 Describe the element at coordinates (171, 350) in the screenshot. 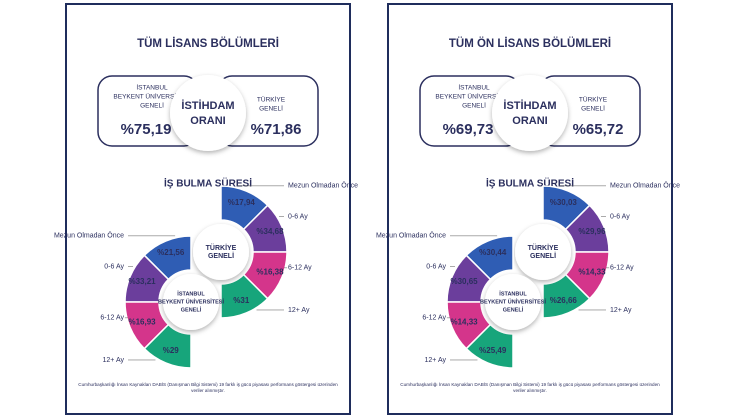

I see `segment-value: %29` at that location.